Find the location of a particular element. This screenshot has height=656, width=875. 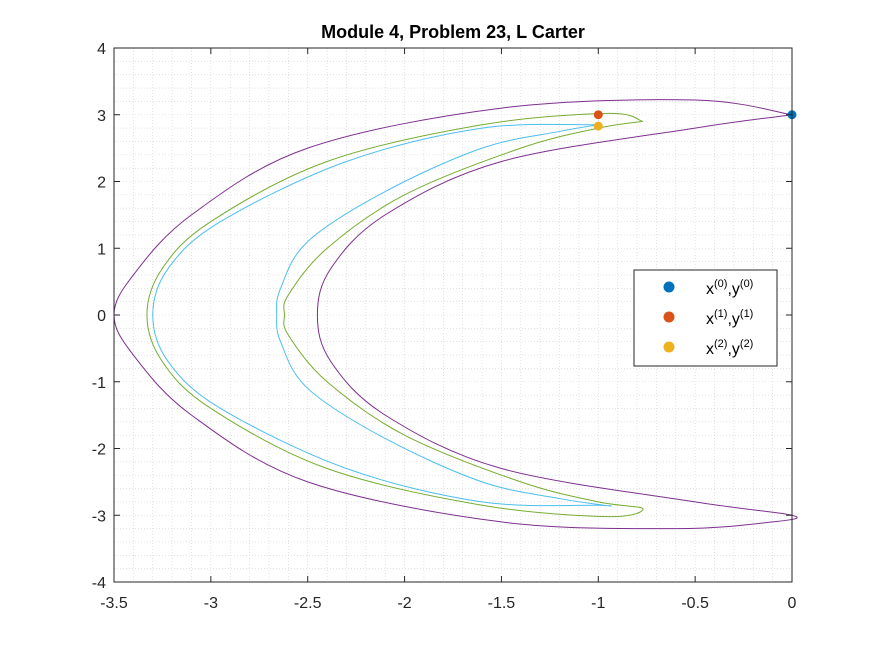

x-tick-label: -1 is located at coordinates (598, 603).